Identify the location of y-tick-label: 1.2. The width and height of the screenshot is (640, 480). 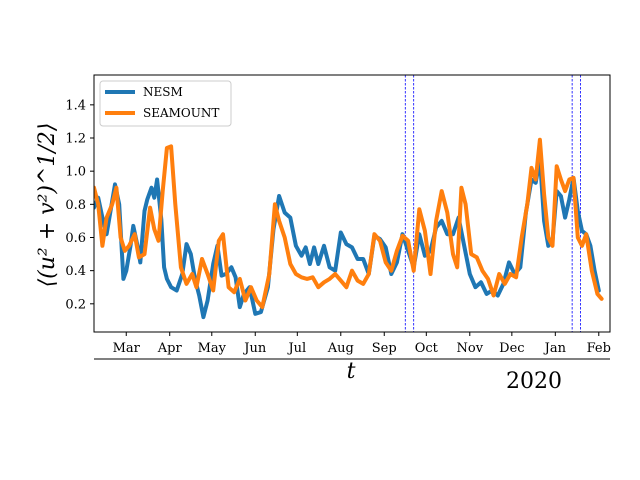
(75, 139).